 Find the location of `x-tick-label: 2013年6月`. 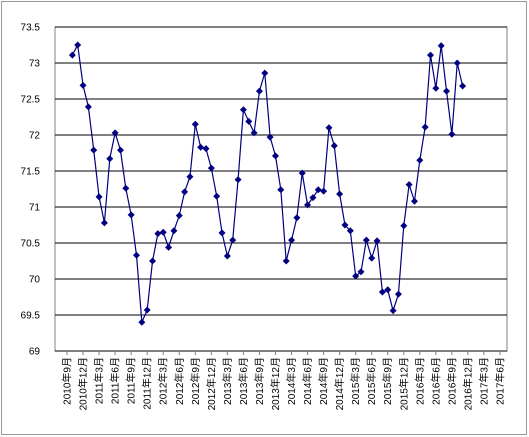

x-tick-label: 2013年6月 is located at coordinates (243, 381).